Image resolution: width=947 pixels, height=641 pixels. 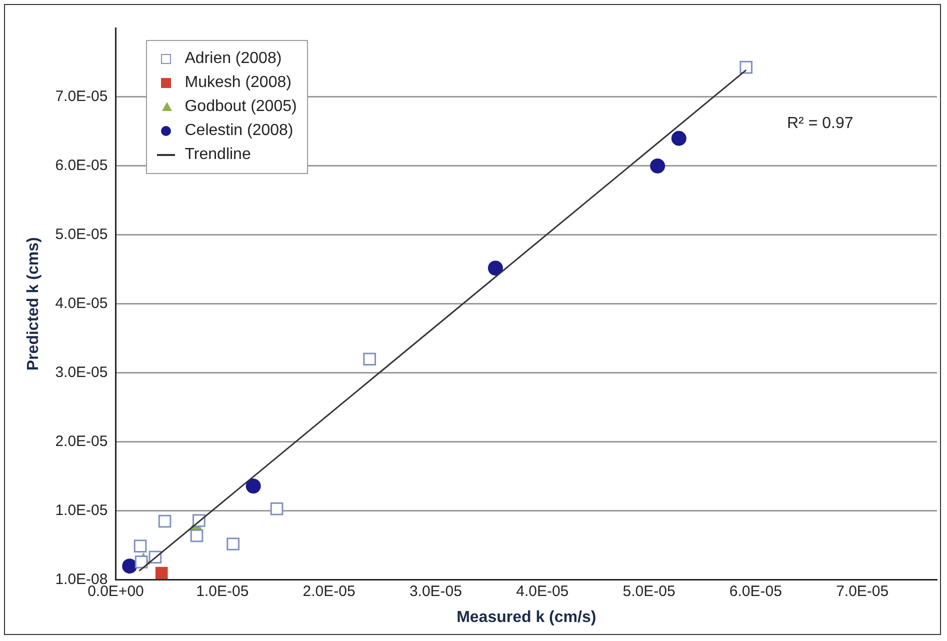 What do you see at coordinates (820, 123) in the screenshot?
I see `annotation: R² = 0.97` at bounding box center [820, 123].